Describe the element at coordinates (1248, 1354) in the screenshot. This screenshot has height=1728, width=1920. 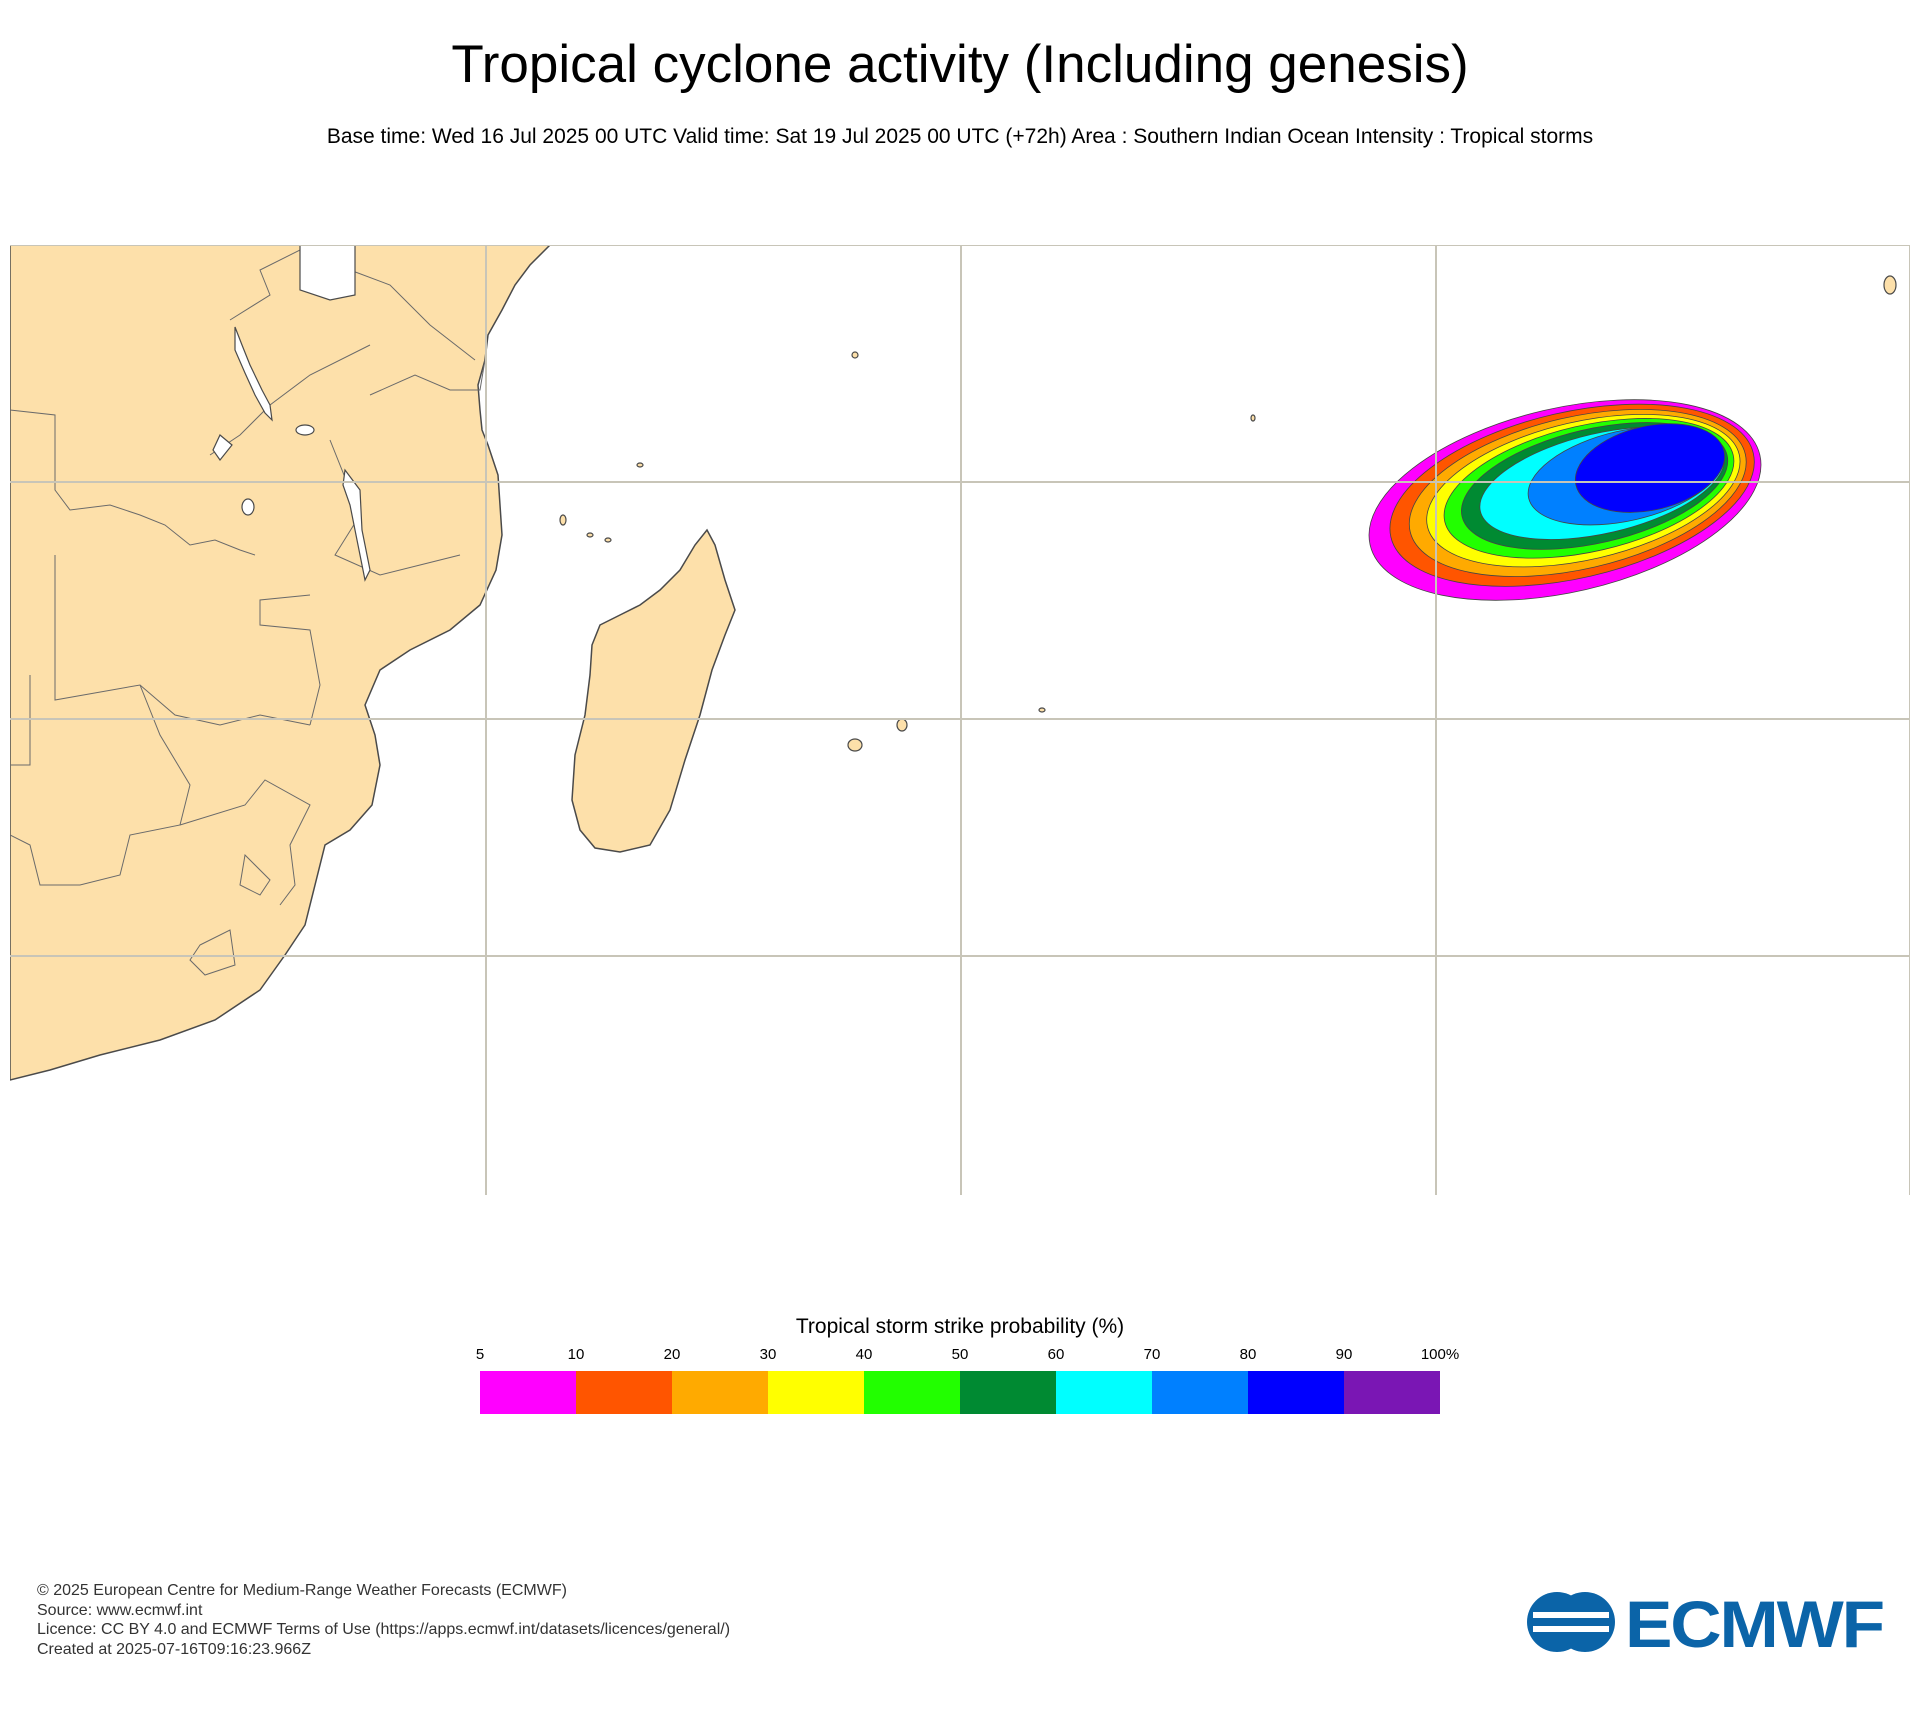
I see `legend-tick-label: 80` at that location.